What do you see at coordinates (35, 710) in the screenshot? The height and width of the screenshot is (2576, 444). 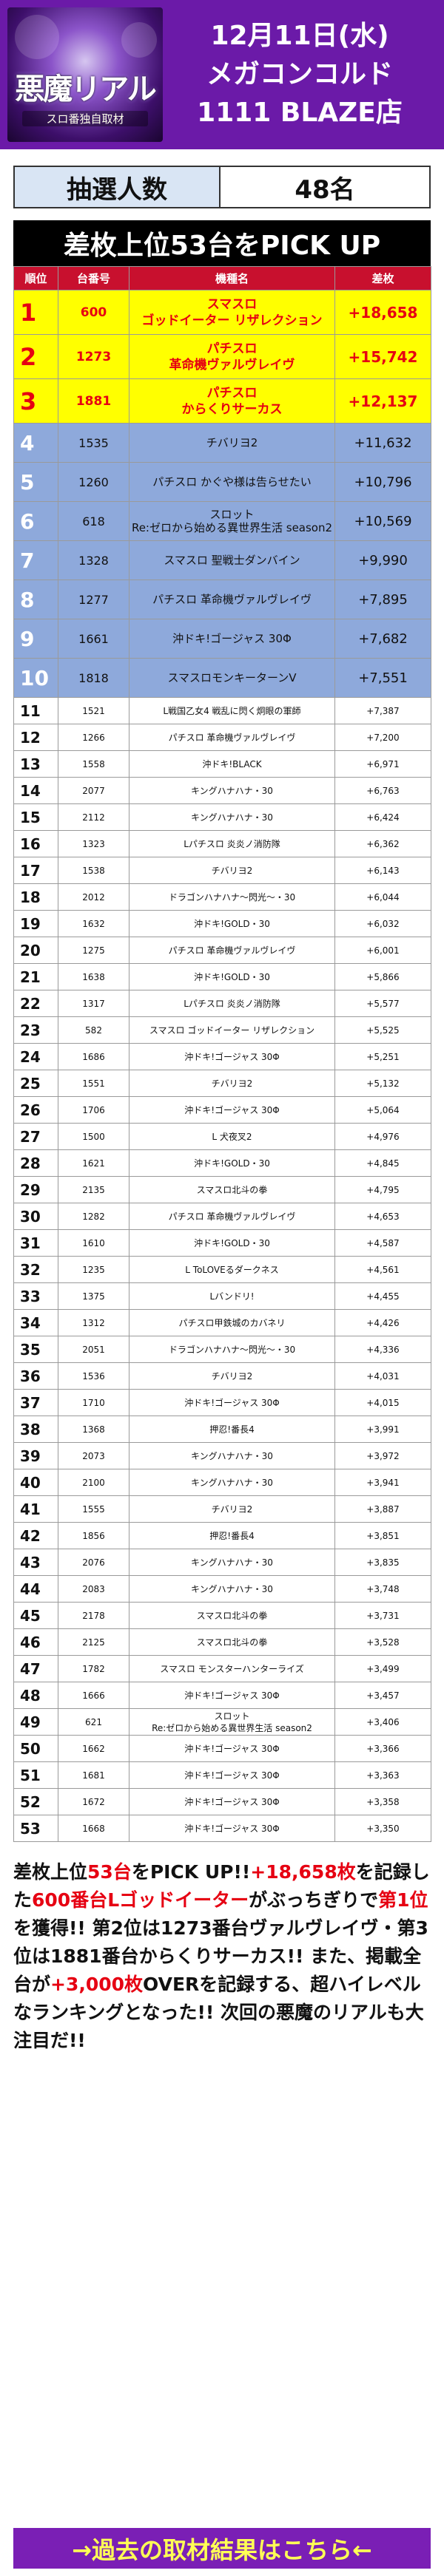 I see `rank-cell: 11` at bounding box center [35, 710].